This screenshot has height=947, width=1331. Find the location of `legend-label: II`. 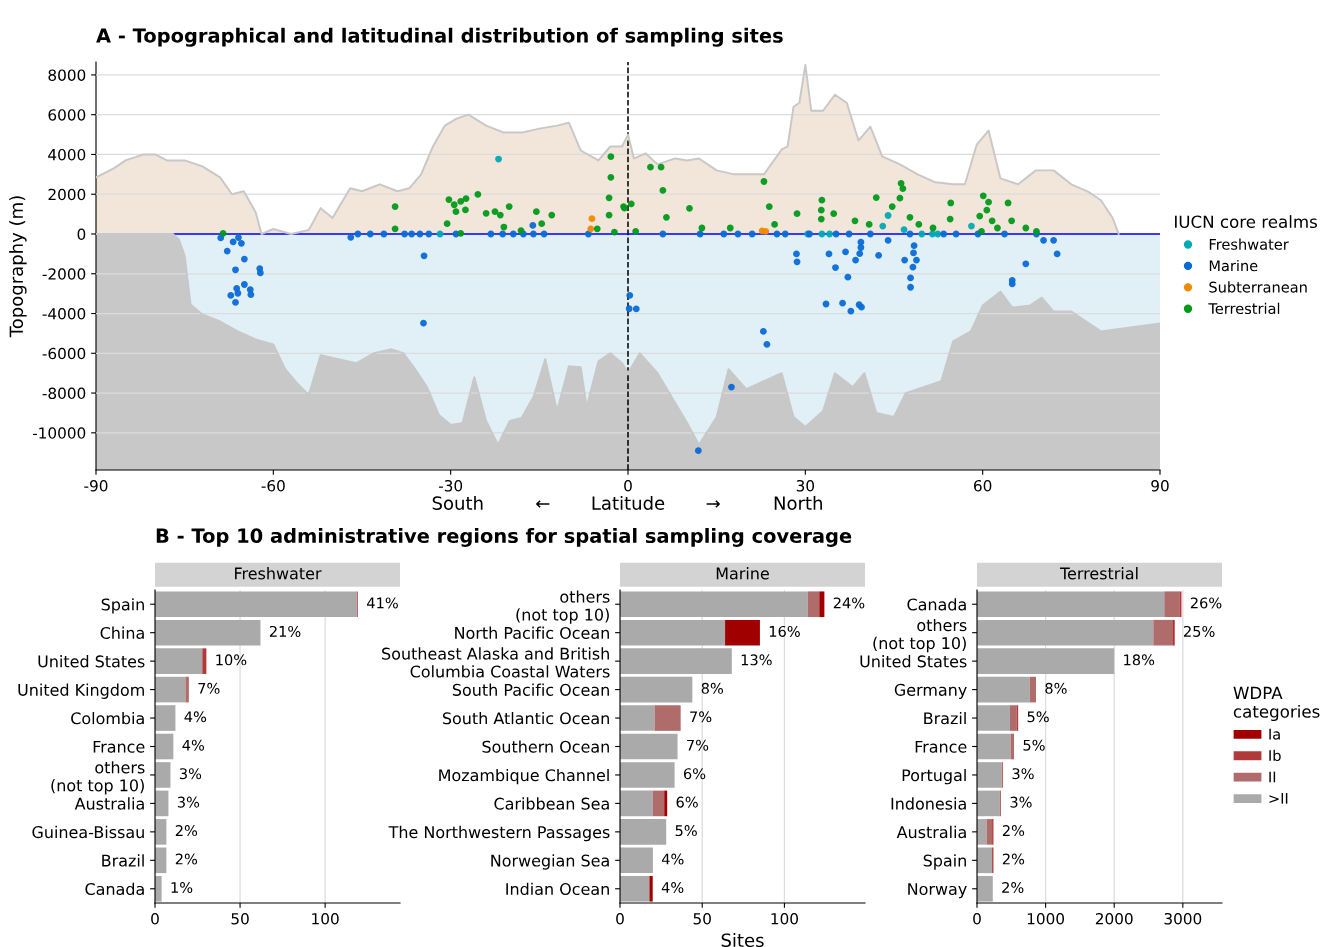

legend-label: II is located at coordinates (1272, 777).